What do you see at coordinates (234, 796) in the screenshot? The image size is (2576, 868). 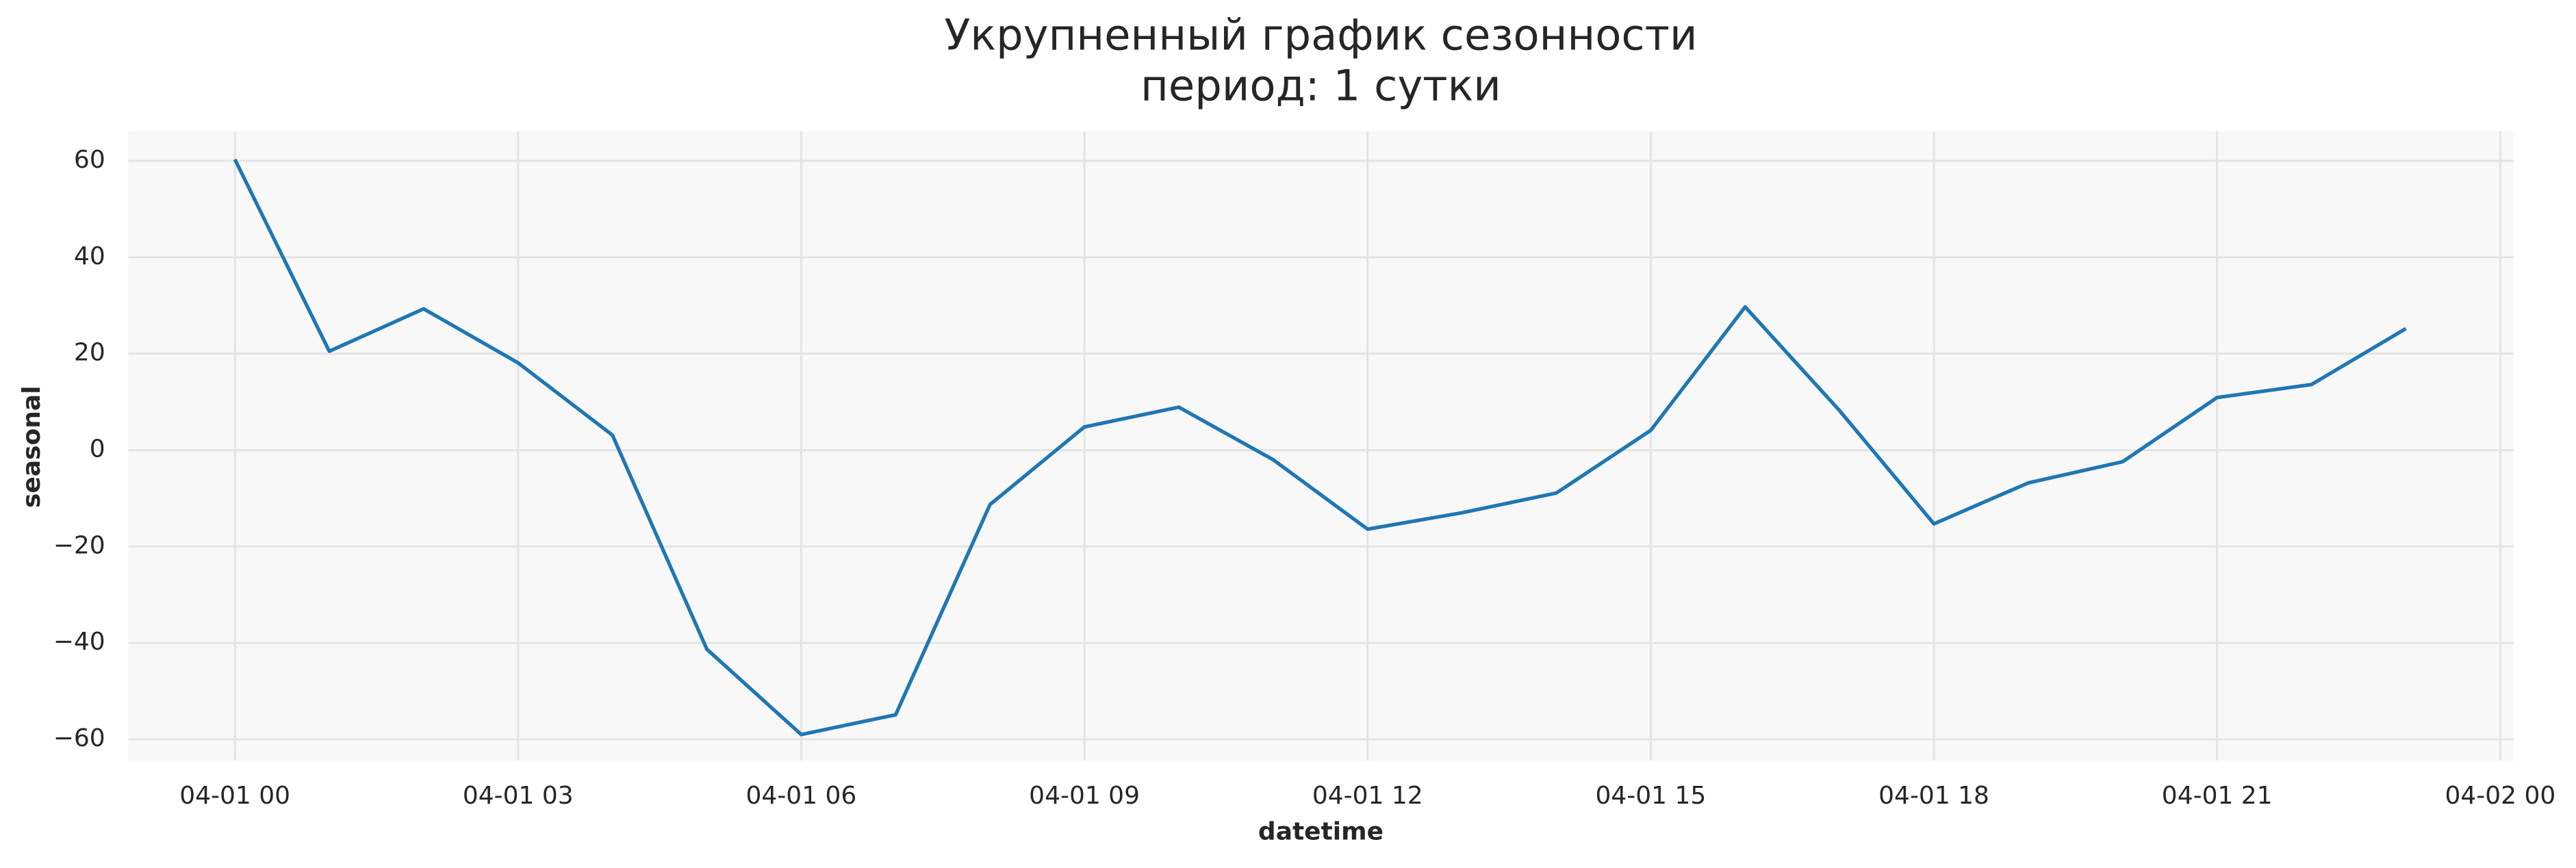 I see `x-tick-label: 04-01 00` at bounding box center [234, 796].